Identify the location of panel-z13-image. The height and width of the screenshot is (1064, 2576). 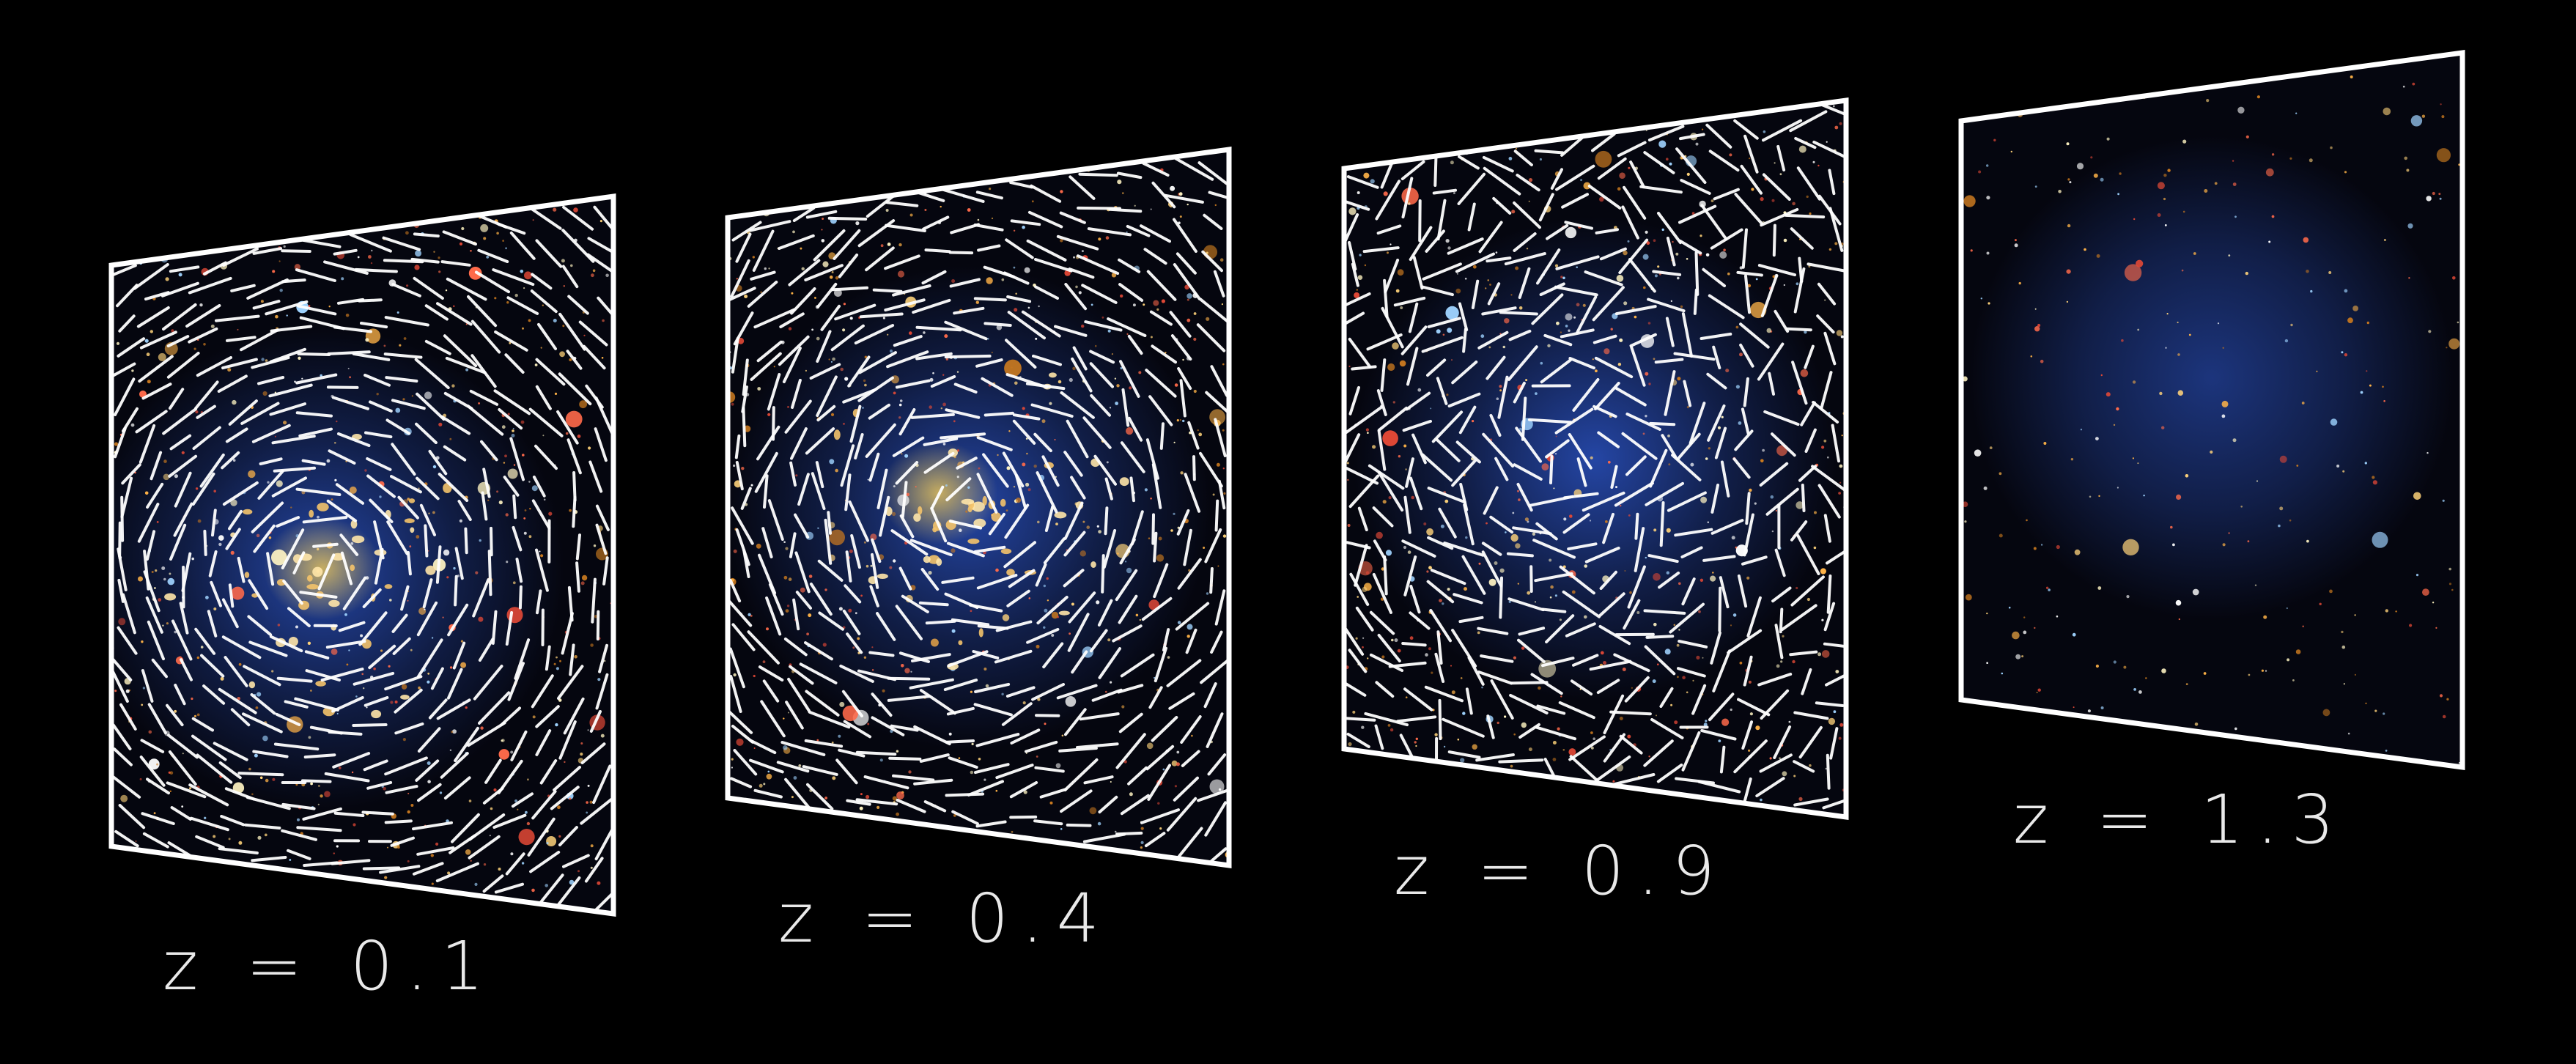
(2211, 410).